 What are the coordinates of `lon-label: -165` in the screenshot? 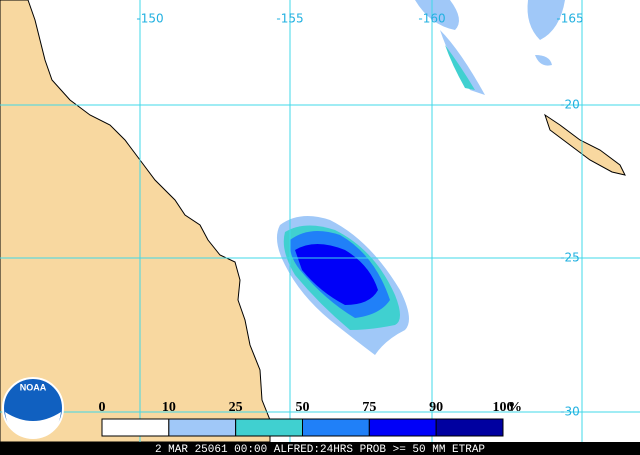 It's located at (569, 19).